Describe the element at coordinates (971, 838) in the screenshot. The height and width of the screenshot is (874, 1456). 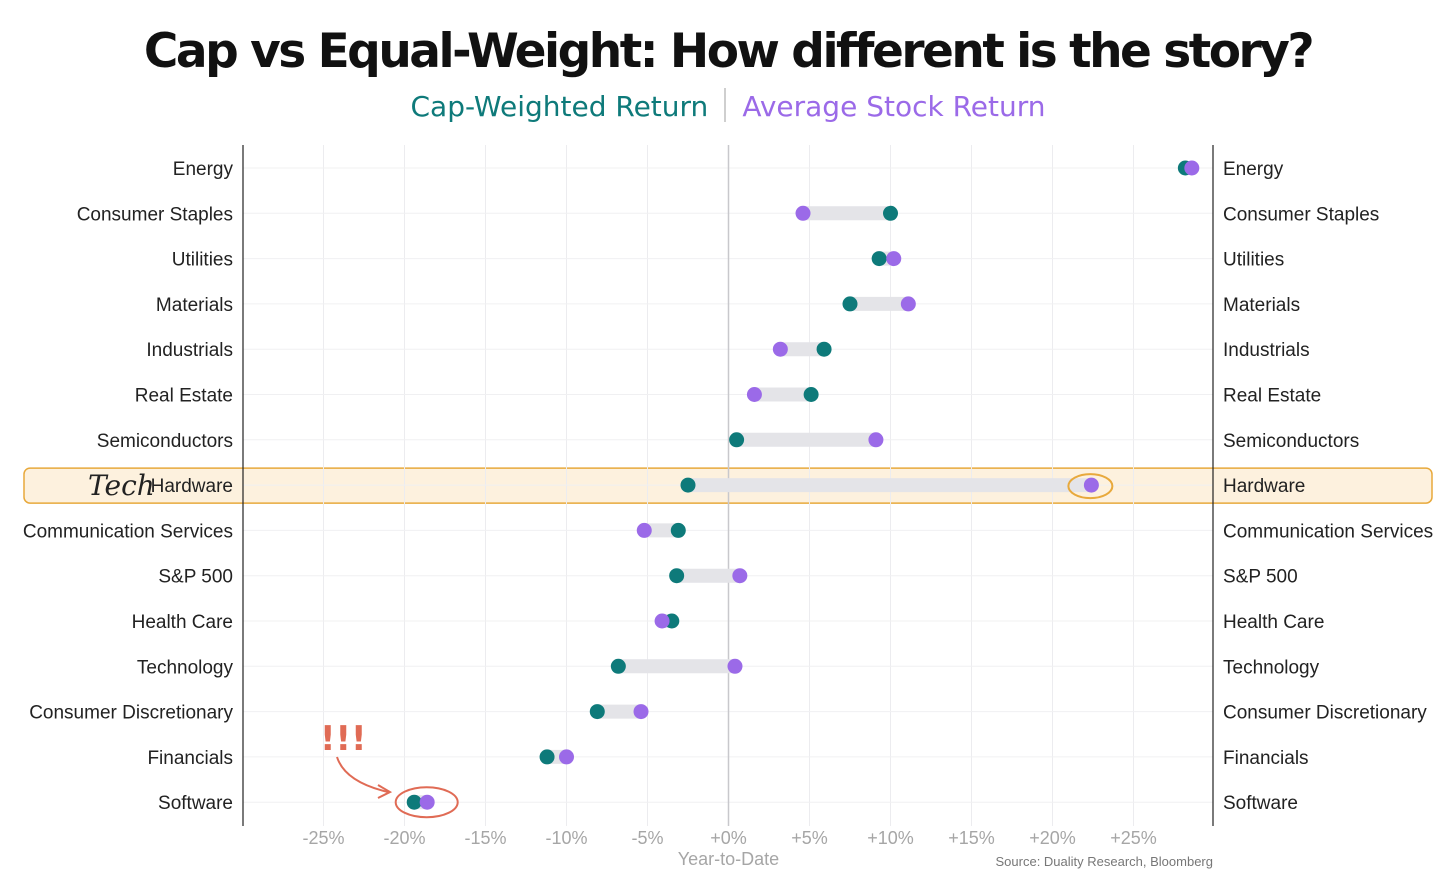
I see `x-tick-label: +15%` at that location.